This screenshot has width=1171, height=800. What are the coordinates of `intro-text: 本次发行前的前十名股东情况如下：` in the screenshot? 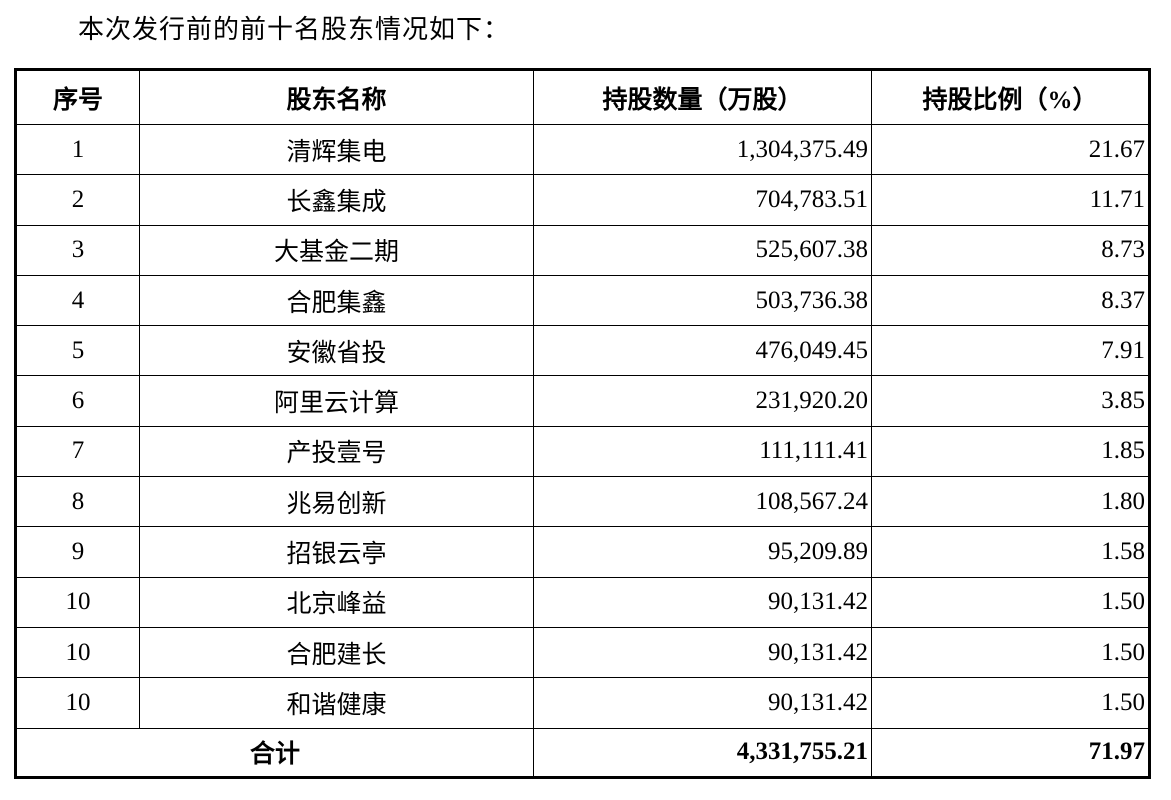 It's located at (294, 29).